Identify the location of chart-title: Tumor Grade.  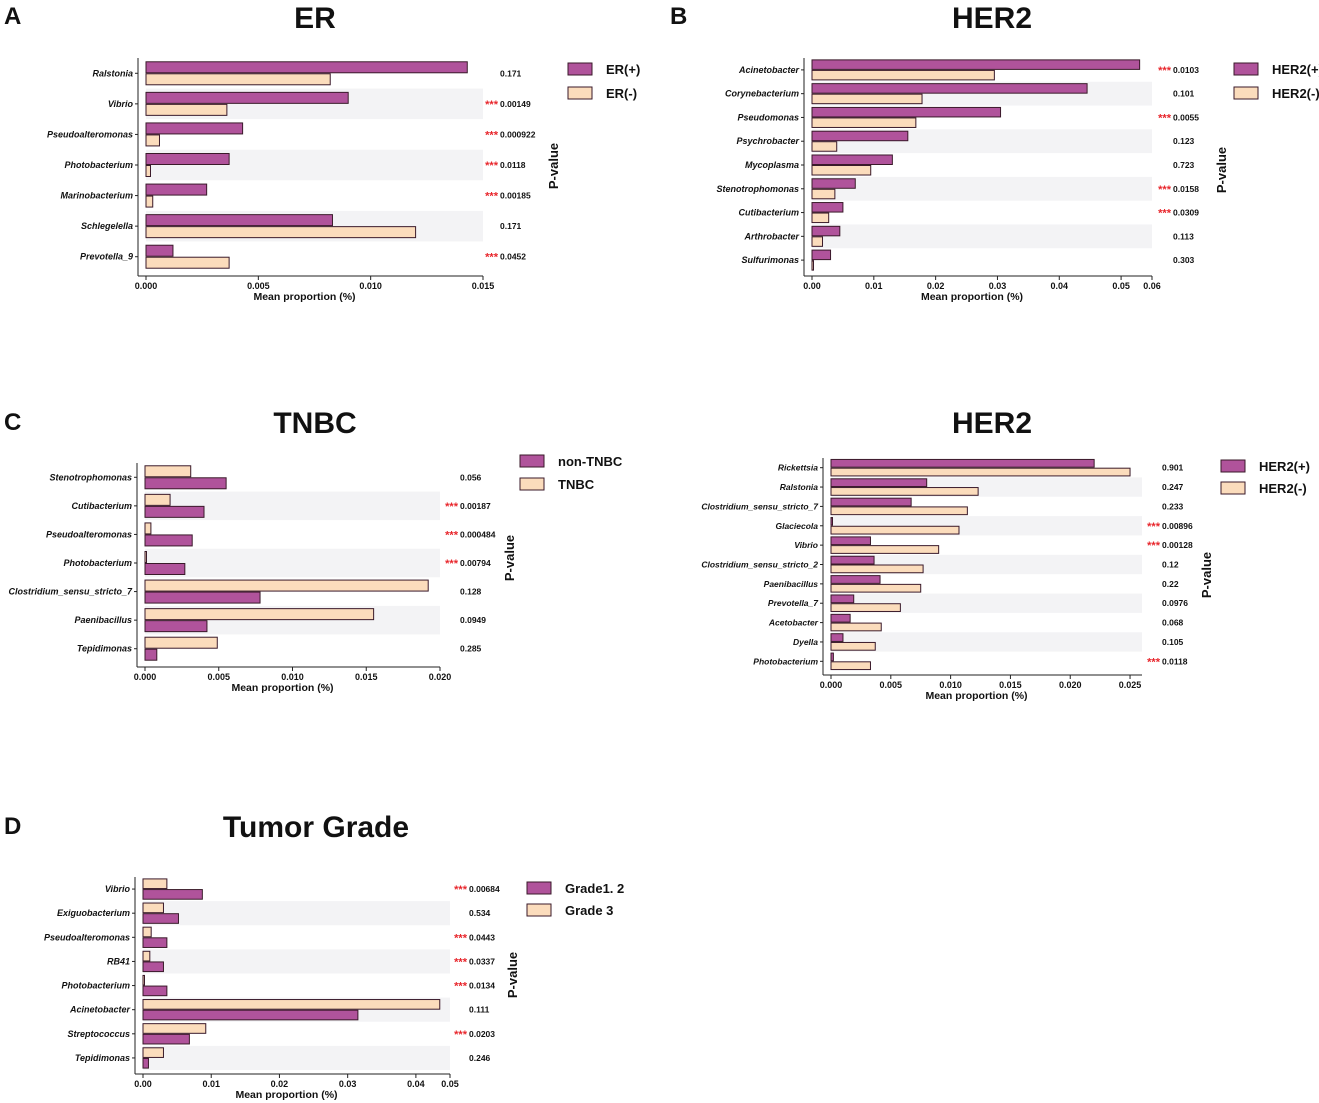
(316, 827).